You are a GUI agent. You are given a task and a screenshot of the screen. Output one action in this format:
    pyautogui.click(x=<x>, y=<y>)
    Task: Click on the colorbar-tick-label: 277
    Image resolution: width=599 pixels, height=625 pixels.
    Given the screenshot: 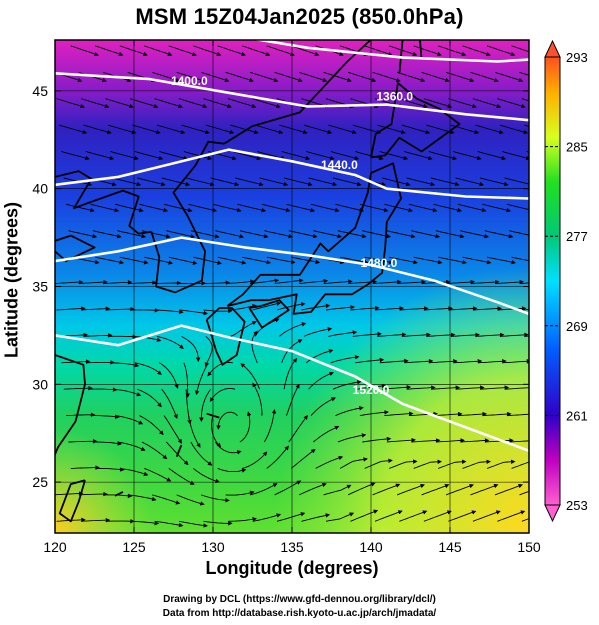 What is the action you would take?
    pyautogui.click(x=577, y=236)
    